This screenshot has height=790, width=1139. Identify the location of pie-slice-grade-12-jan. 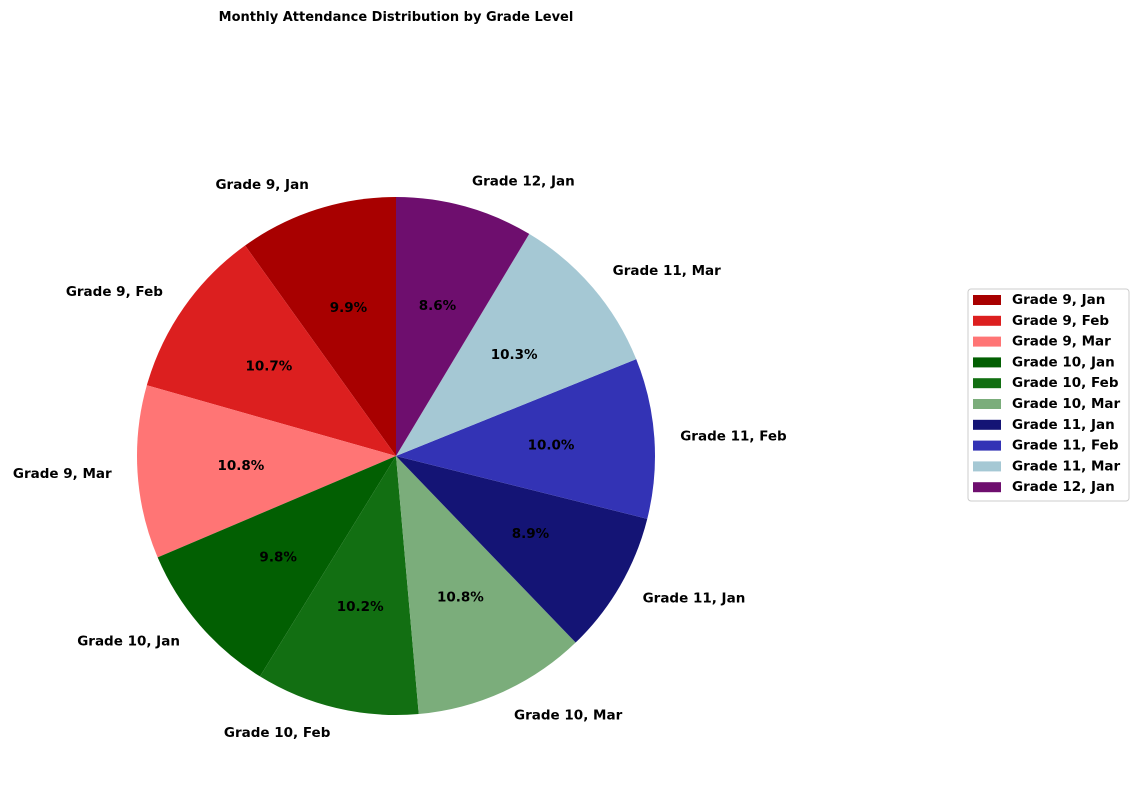
(463, 326).